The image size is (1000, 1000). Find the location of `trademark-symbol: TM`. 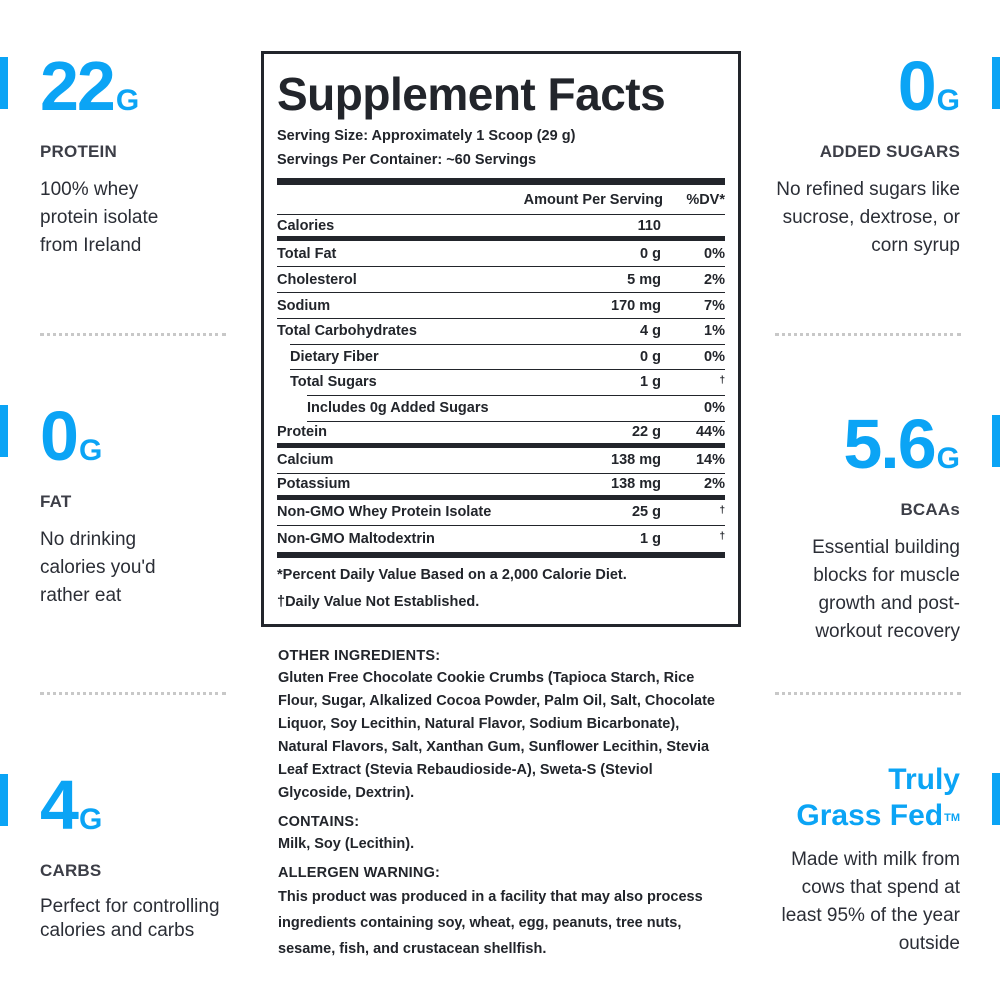

trademark-symbol: TM is located at coordinates (952, 818).